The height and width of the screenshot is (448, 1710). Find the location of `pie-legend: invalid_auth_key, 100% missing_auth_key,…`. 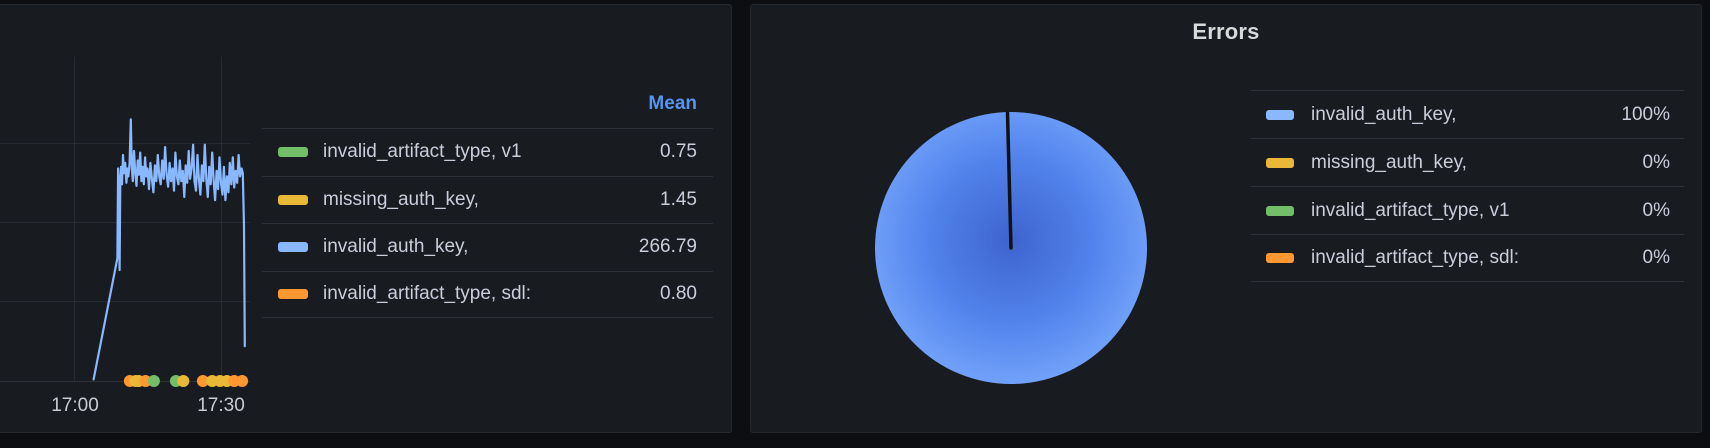

pie-legend: invalid_auth_key, 100% missing_auth_key,… is located at coordinates (1467, 186).